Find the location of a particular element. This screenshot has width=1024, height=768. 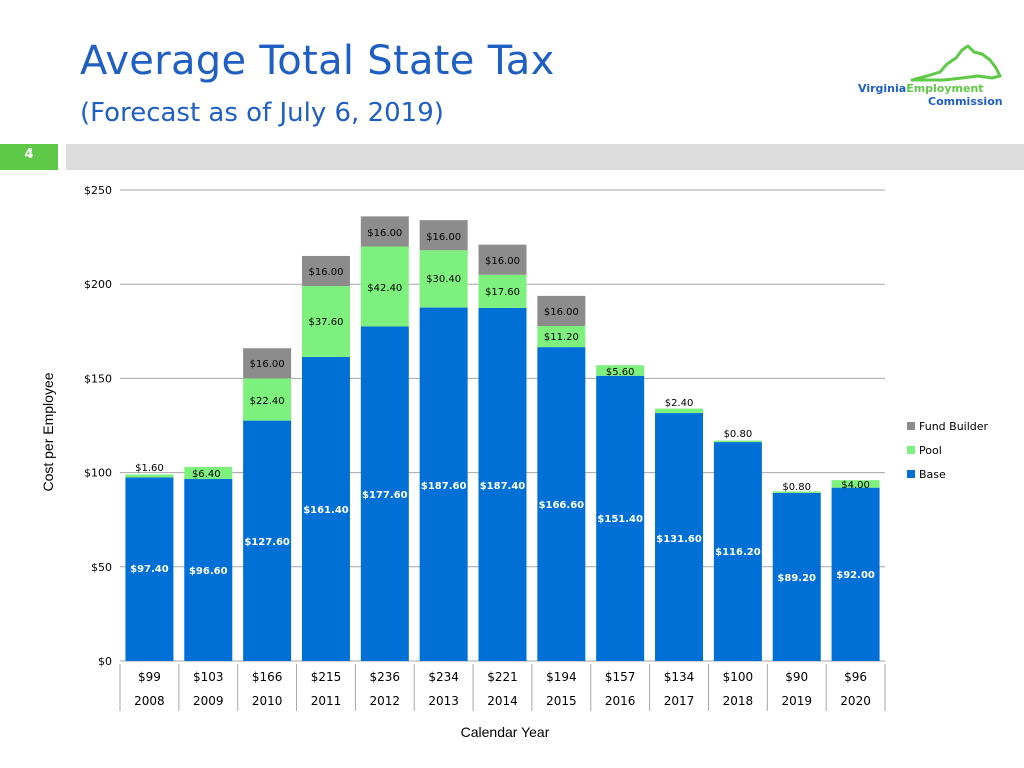

data-label-pool: $22.40 is located at coordinates (267, 401).